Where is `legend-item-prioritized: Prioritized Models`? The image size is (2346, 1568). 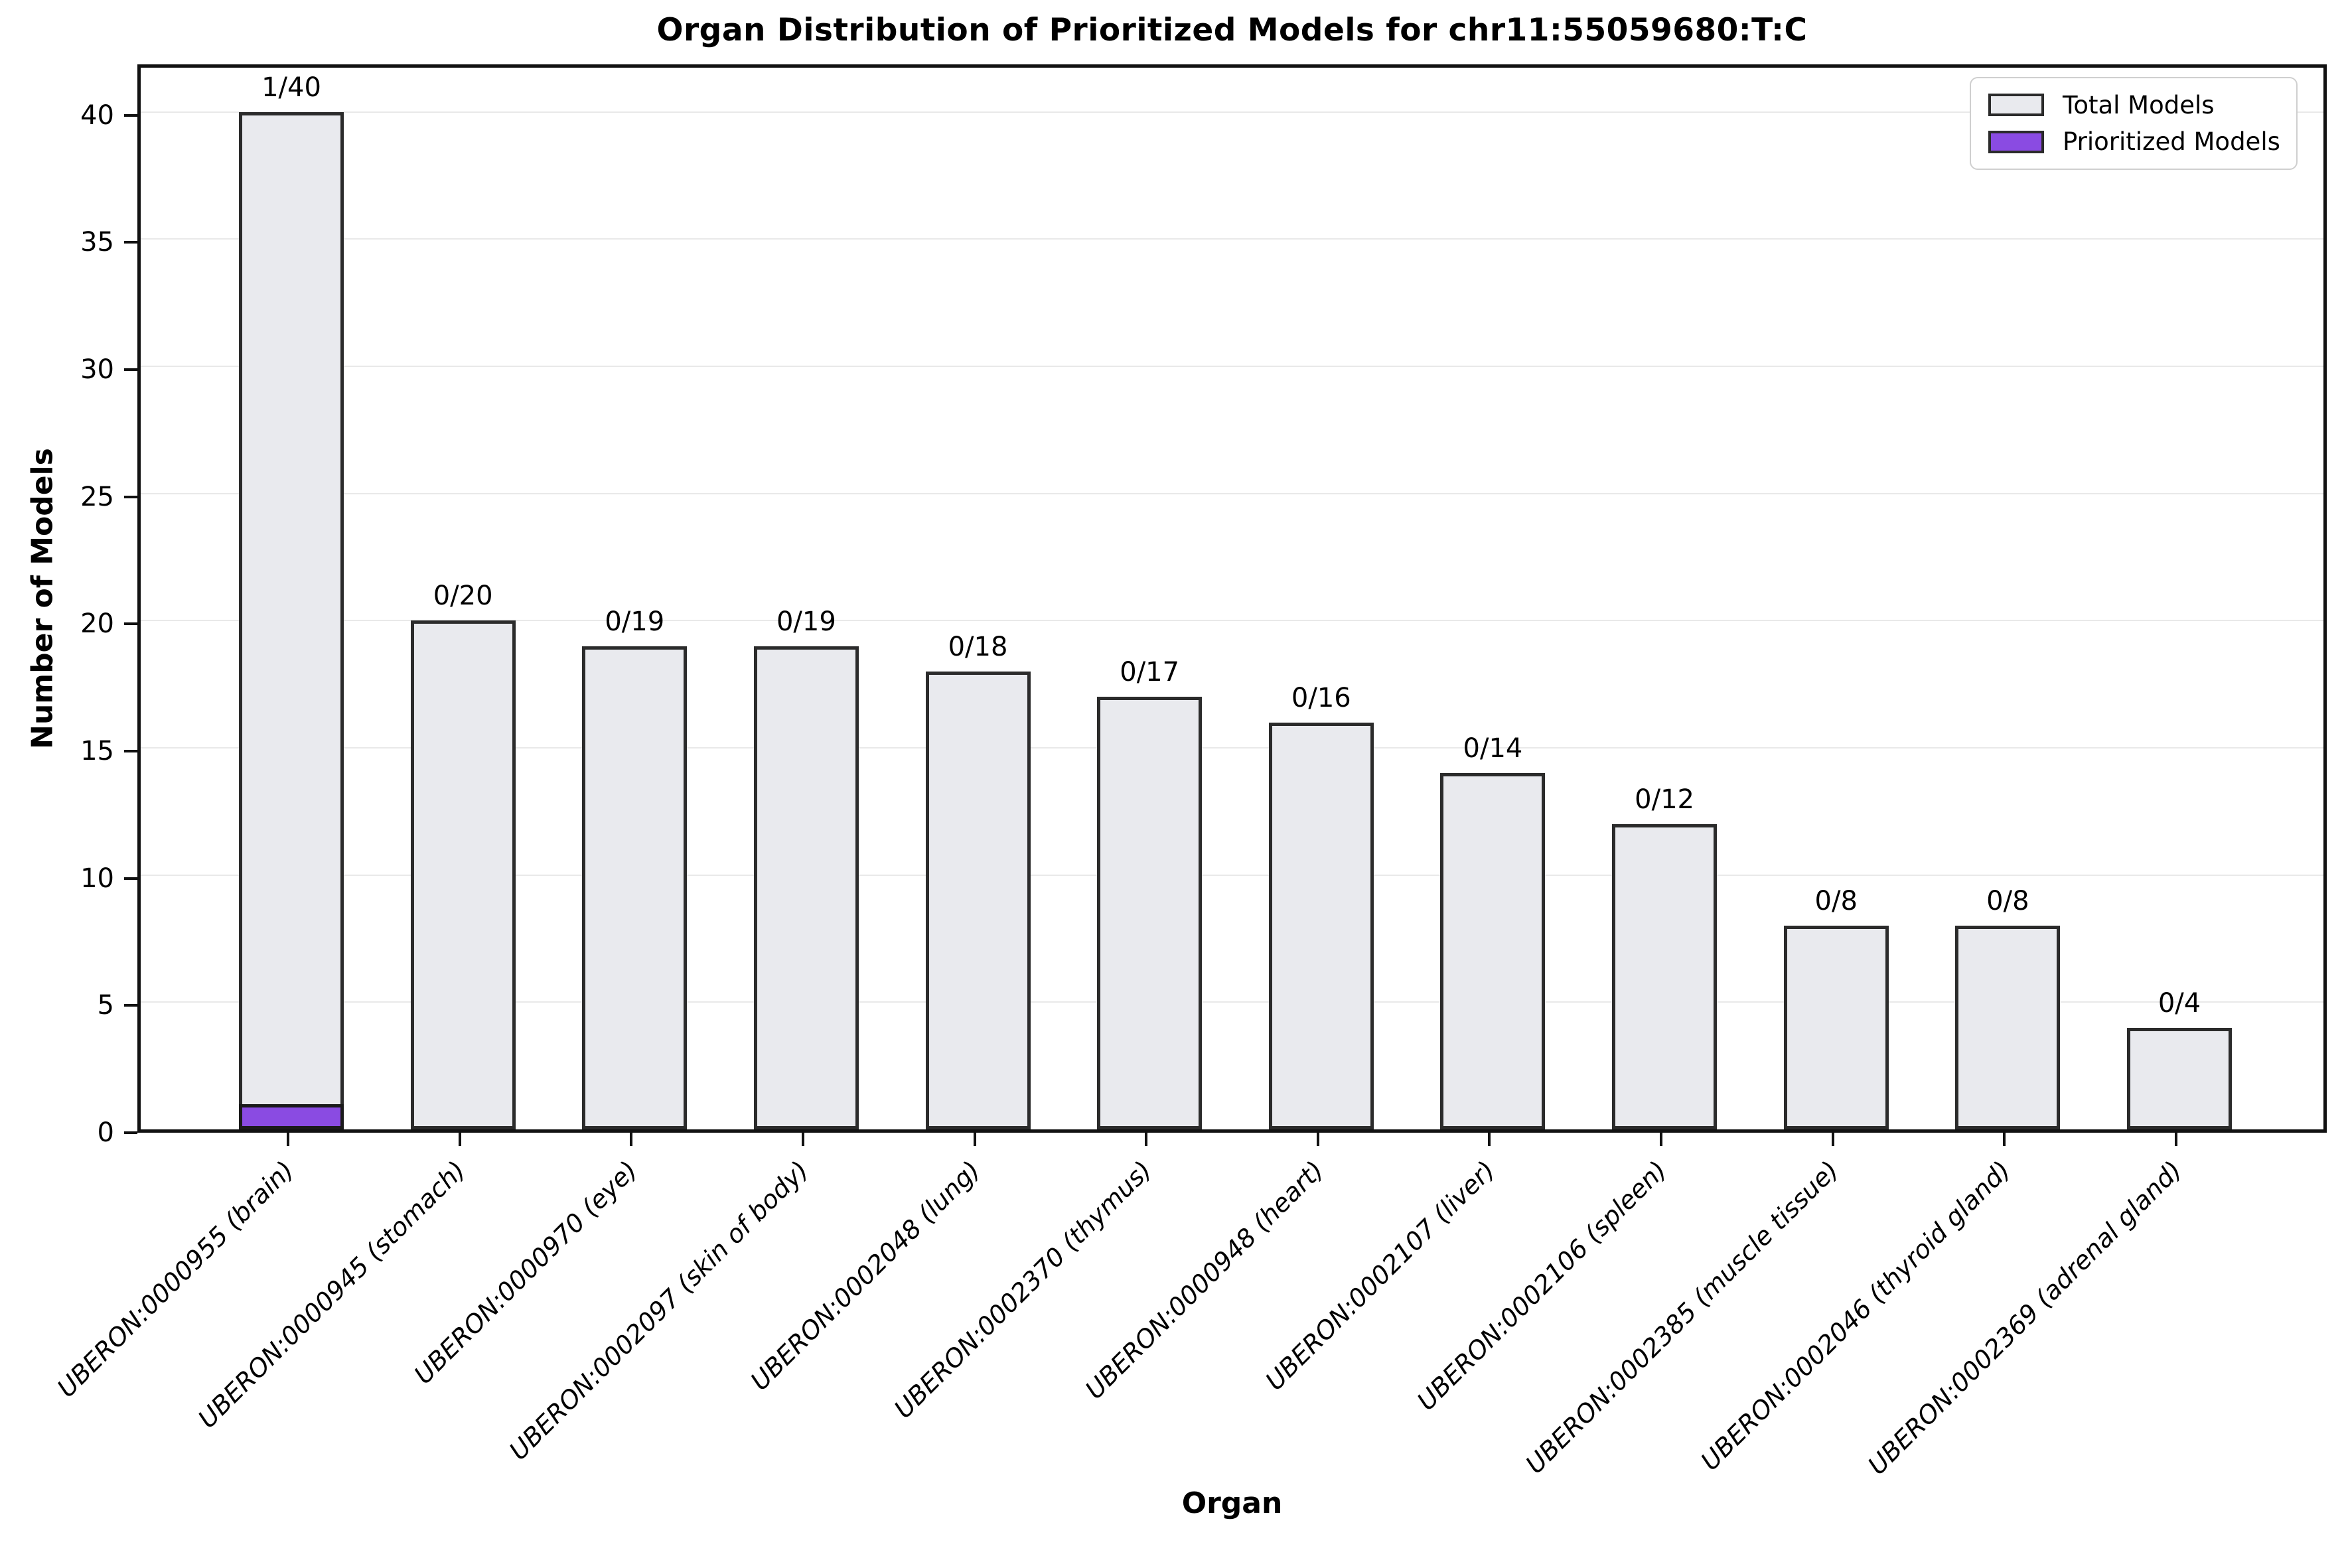 legend-item-prioritized: Prioritized Models is located at coordinates (2133, 141).